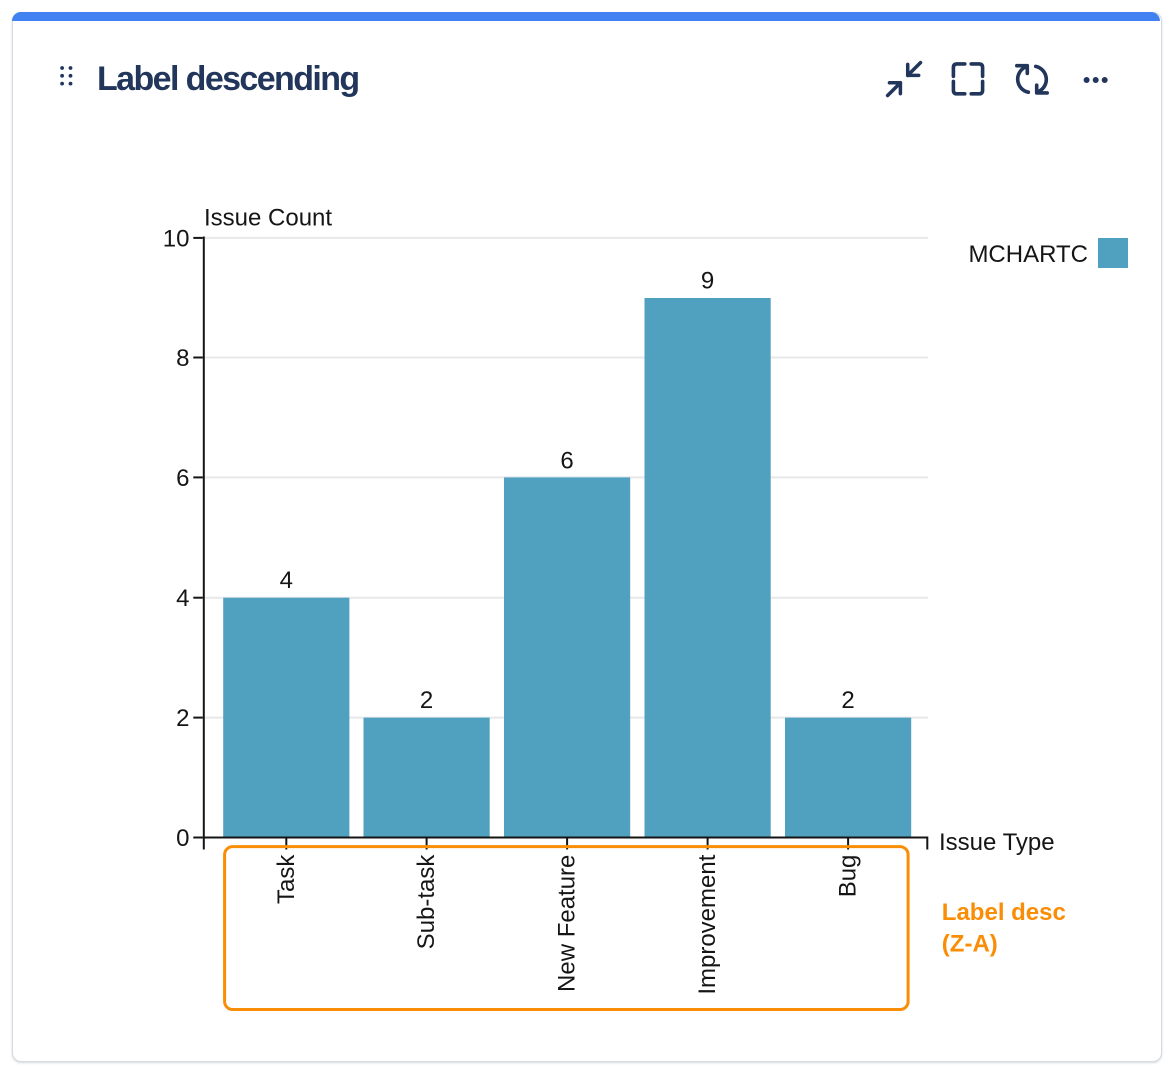 This screenshot has height=1072, width=1172. What do you see at coordinates (848, 876) in the screenshot?
I see `svg-text: Bug` at bounding box center [848, 876].